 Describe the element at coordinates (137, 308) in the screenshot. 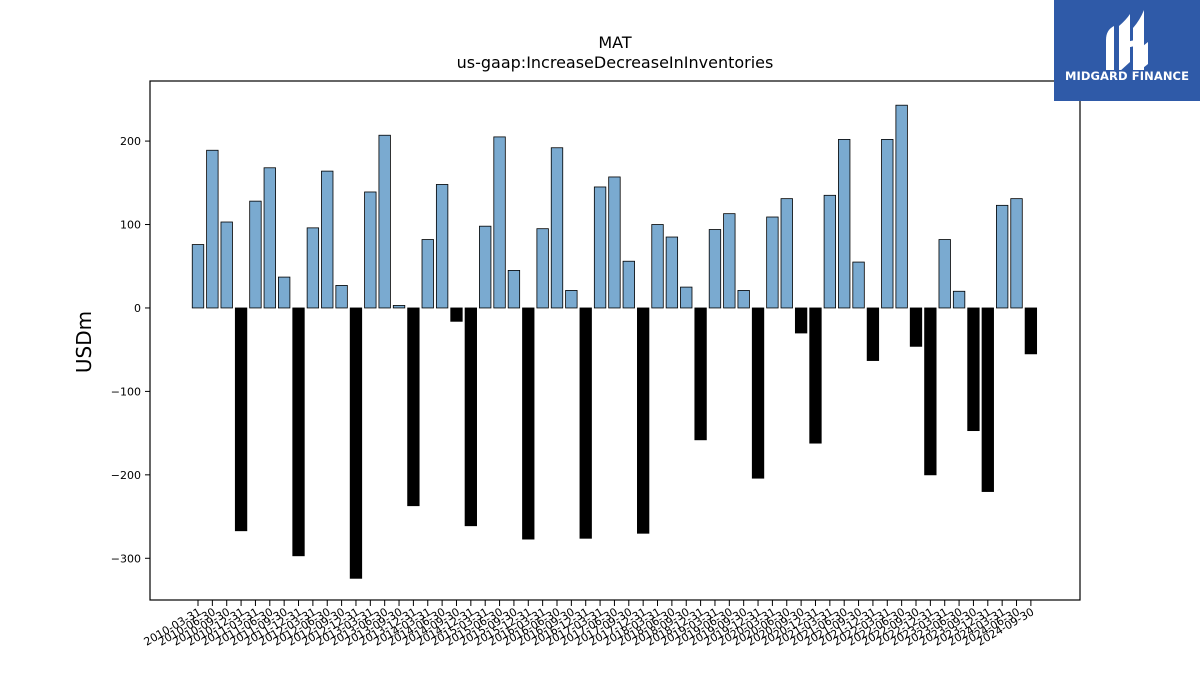

I see `y-tick-label: 0` at that location.